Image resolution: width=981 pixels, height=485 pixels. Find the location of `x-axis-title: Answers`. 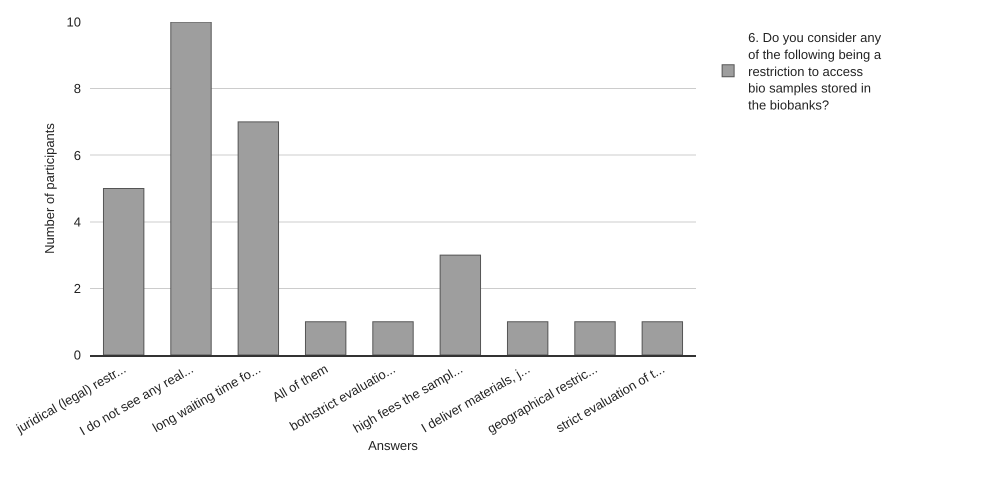

x-axis-title: Answers is located at coordinates (393, 445).